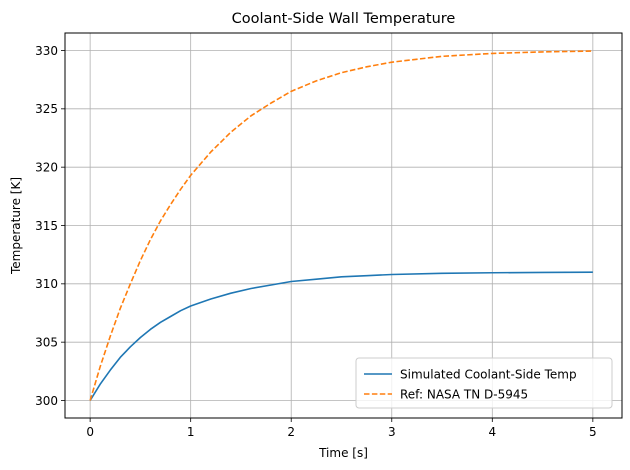 The height and width of the screenshot is (470, 630). I want to click on y-tick-label: 325, so click(46, 109).